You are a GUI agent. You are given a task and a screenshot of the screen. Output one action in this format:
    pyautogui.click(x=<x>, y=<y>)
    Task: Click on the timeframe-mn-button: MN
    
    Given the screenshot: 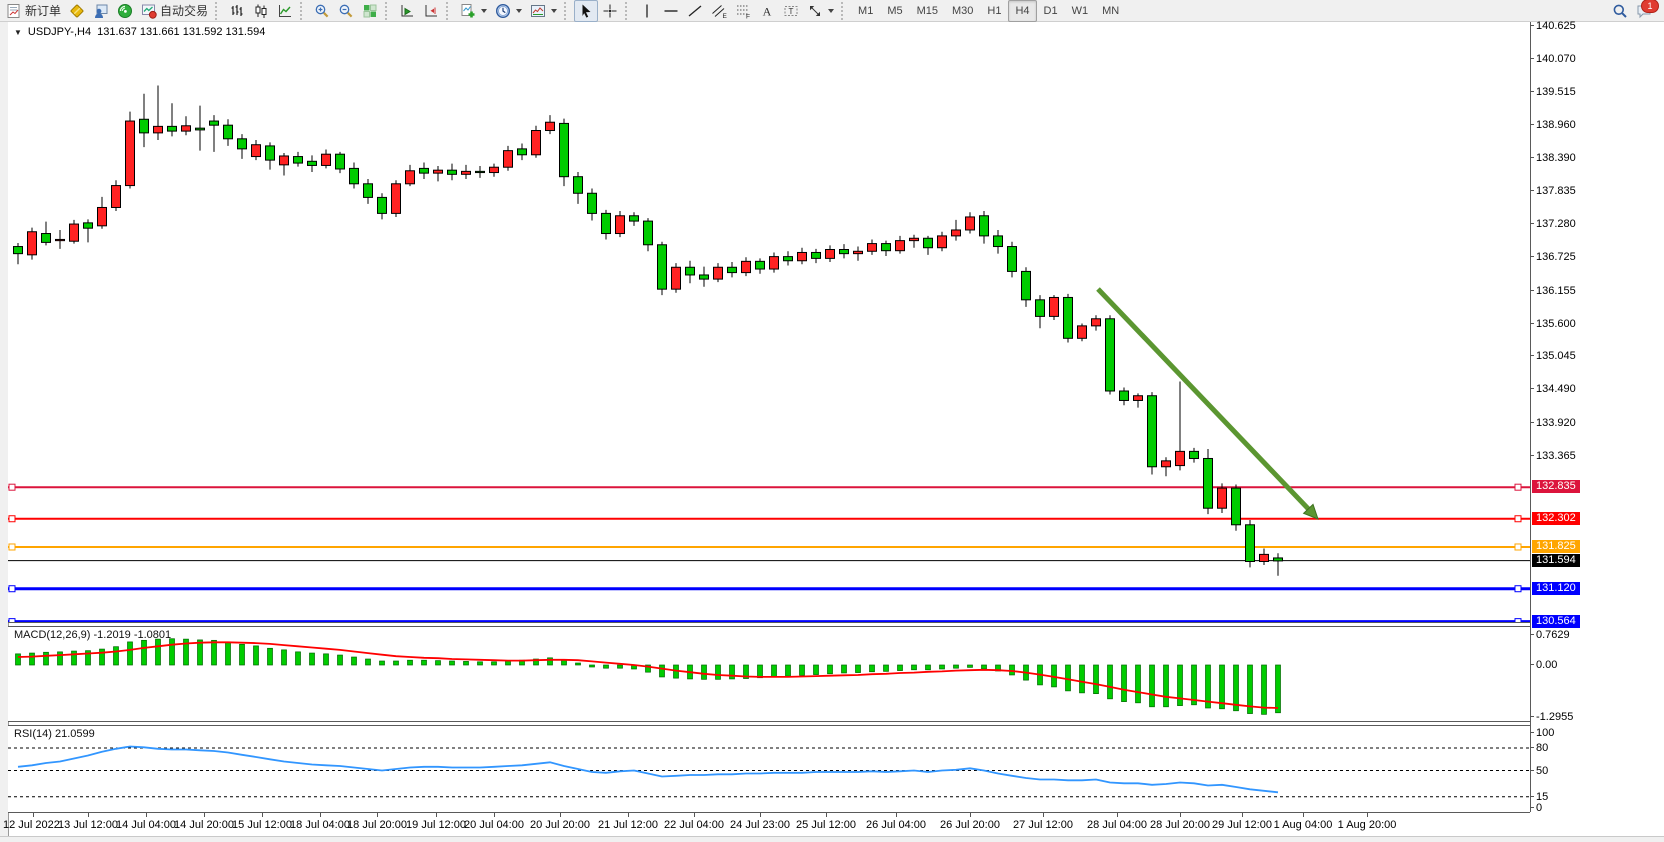 What is the action you would take?
    pyautogui.click(x=1111, y=10)
    